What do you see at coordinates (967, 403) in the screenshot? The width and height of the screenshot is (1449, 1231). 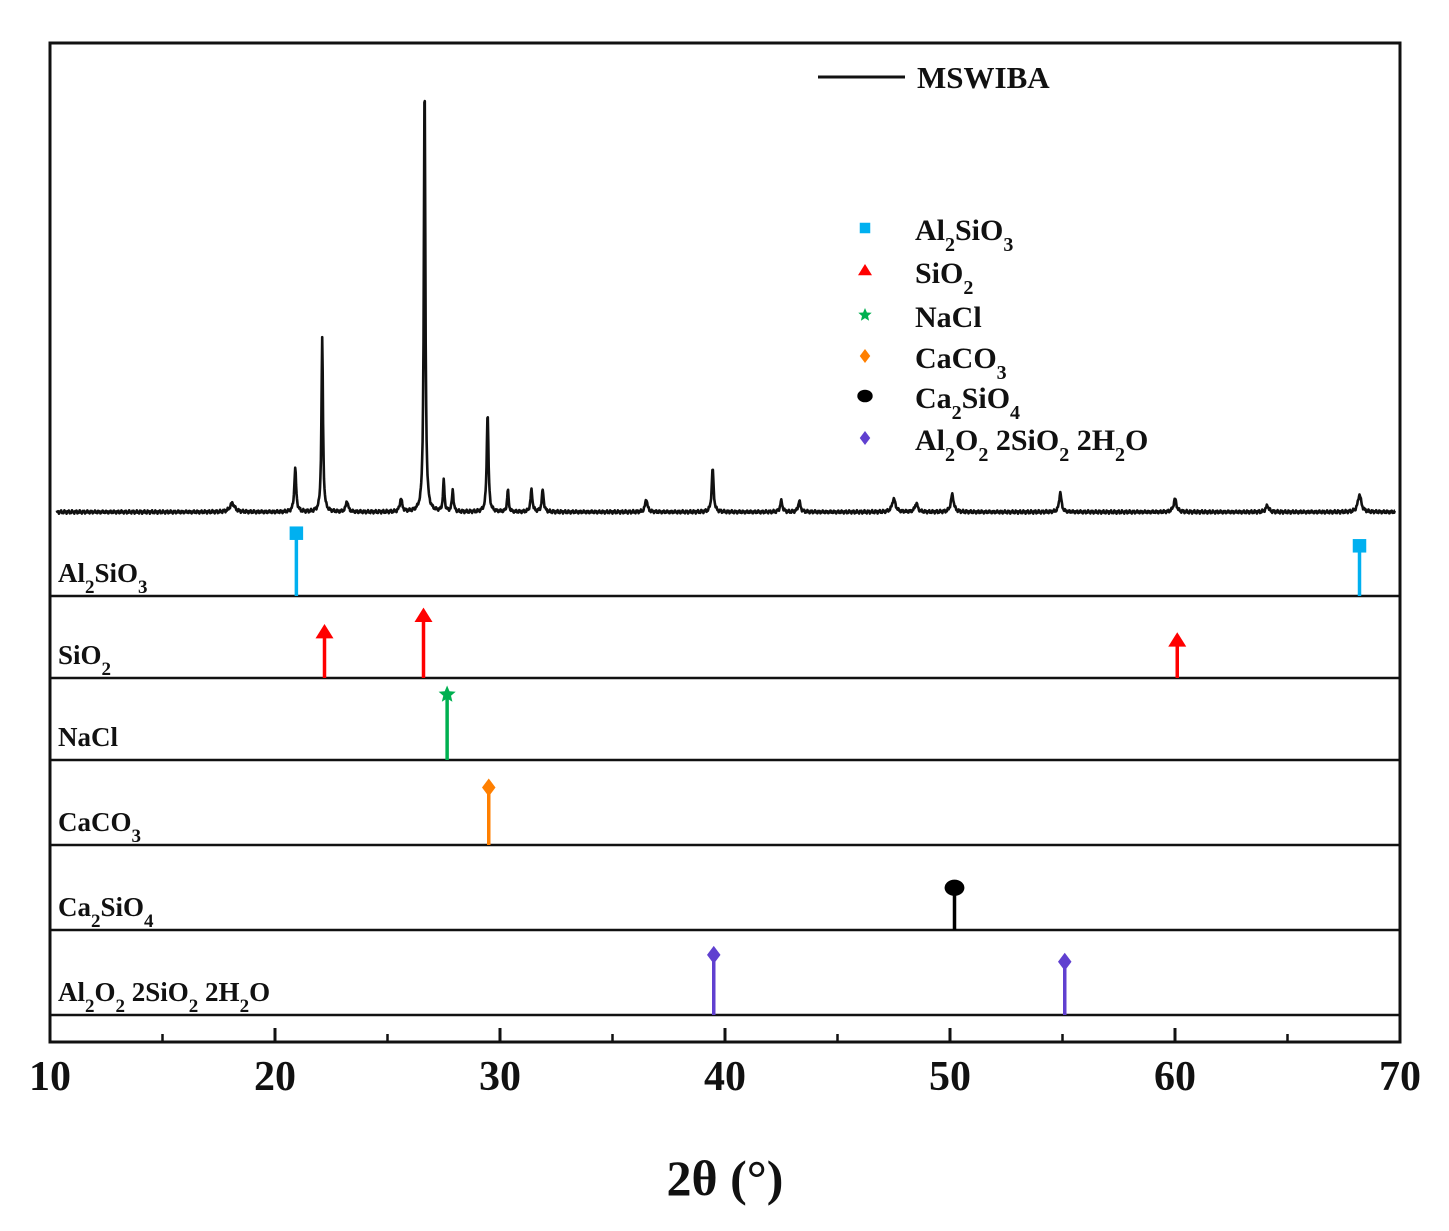 I see `legend-label: Ca2SiO4` at bounding box center [967, 403].